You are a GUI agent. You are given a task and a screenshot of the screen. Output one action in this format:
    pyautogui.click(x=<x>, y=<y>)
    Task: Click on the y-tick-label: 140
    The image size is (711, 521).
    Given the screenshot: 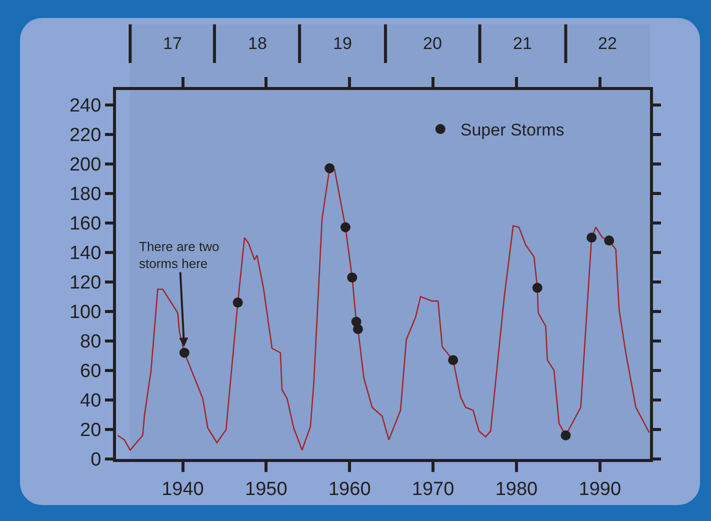 What is the action you would take?
    pyautogui.click(x=85, y=253)
    